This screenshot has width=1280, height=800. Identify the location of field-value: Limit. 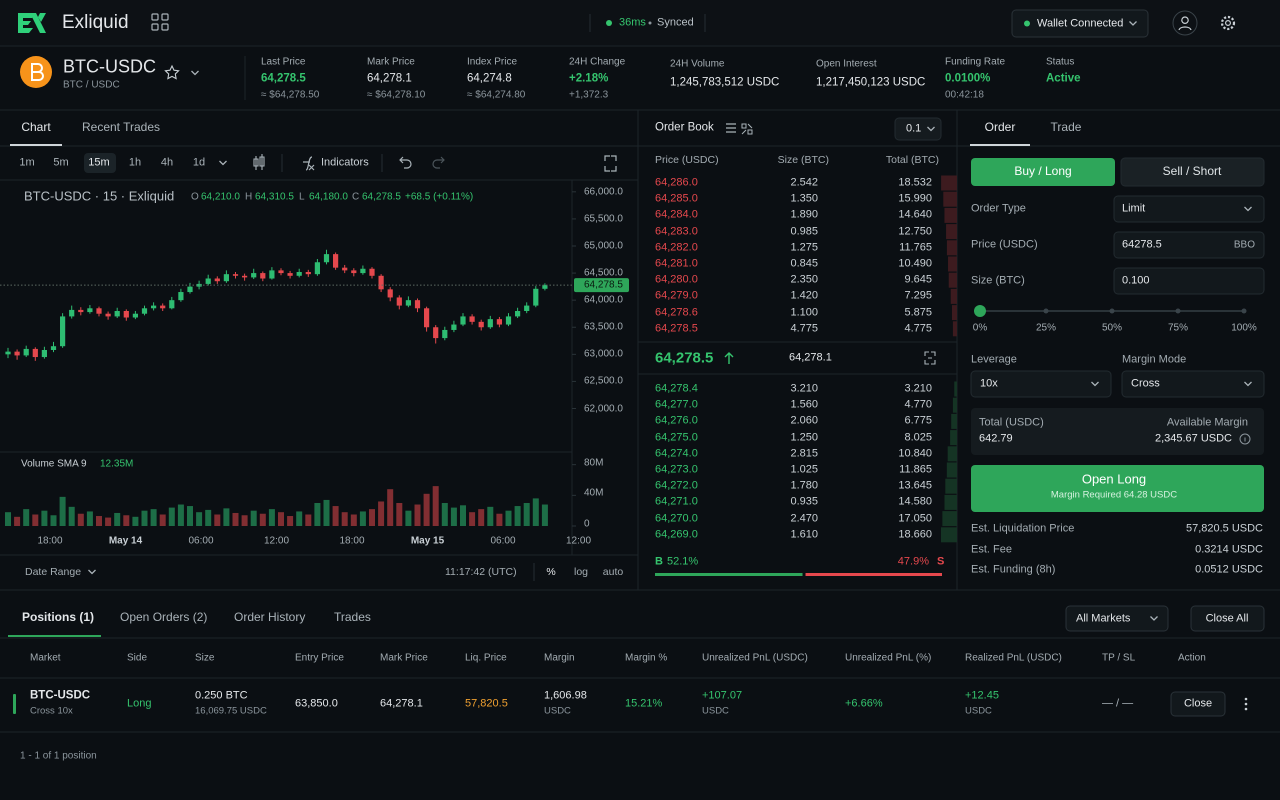
(1134, 208).